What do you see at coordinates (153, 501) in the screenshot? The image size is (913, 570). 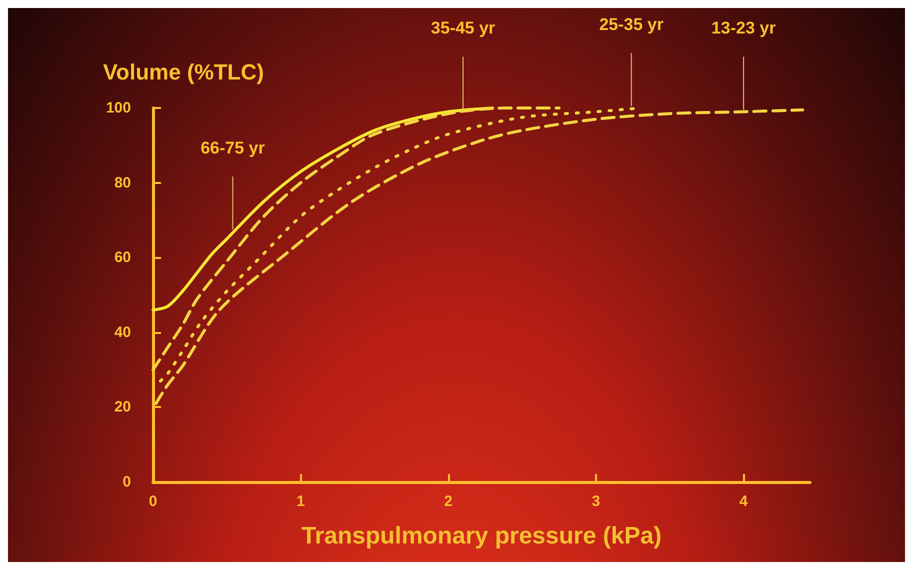 I see `x-tick-label: 0` at bounding box center [153, 501].